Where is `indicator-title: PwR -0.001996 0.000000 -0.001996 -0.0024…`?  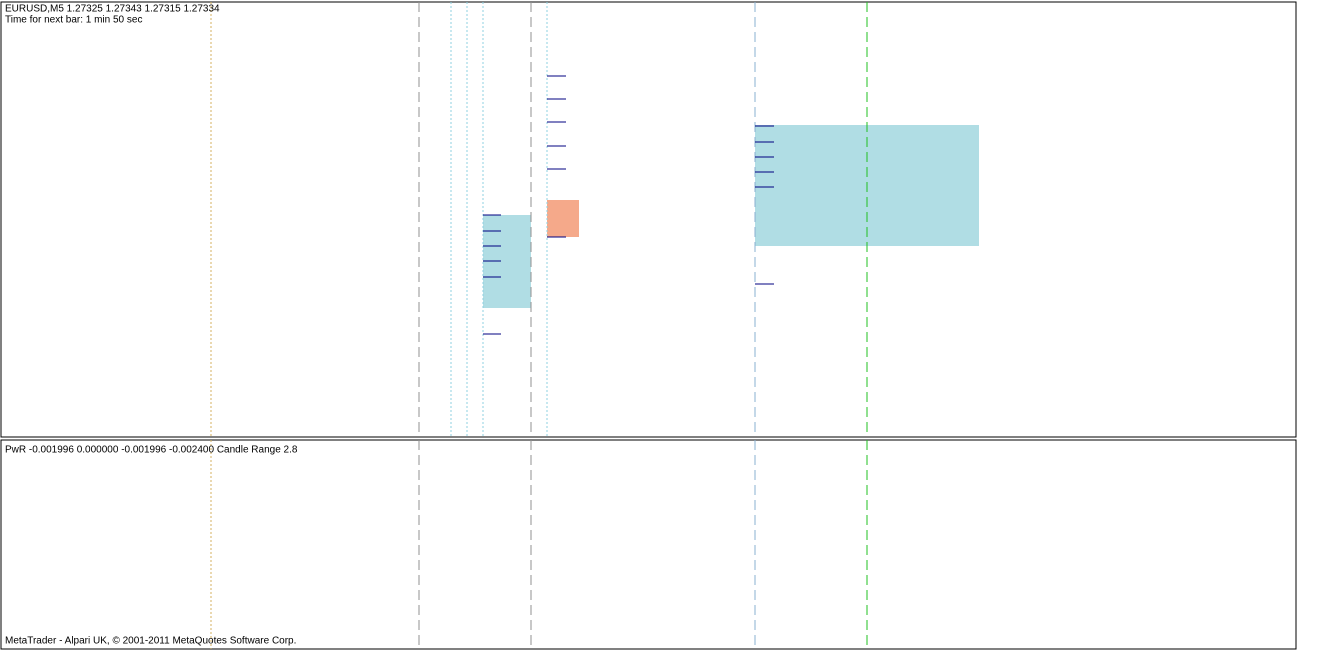 indicator-title: PwR -0.001996 0.000000 -0.001996 -0.0024… is located at coordinates (151, 450).